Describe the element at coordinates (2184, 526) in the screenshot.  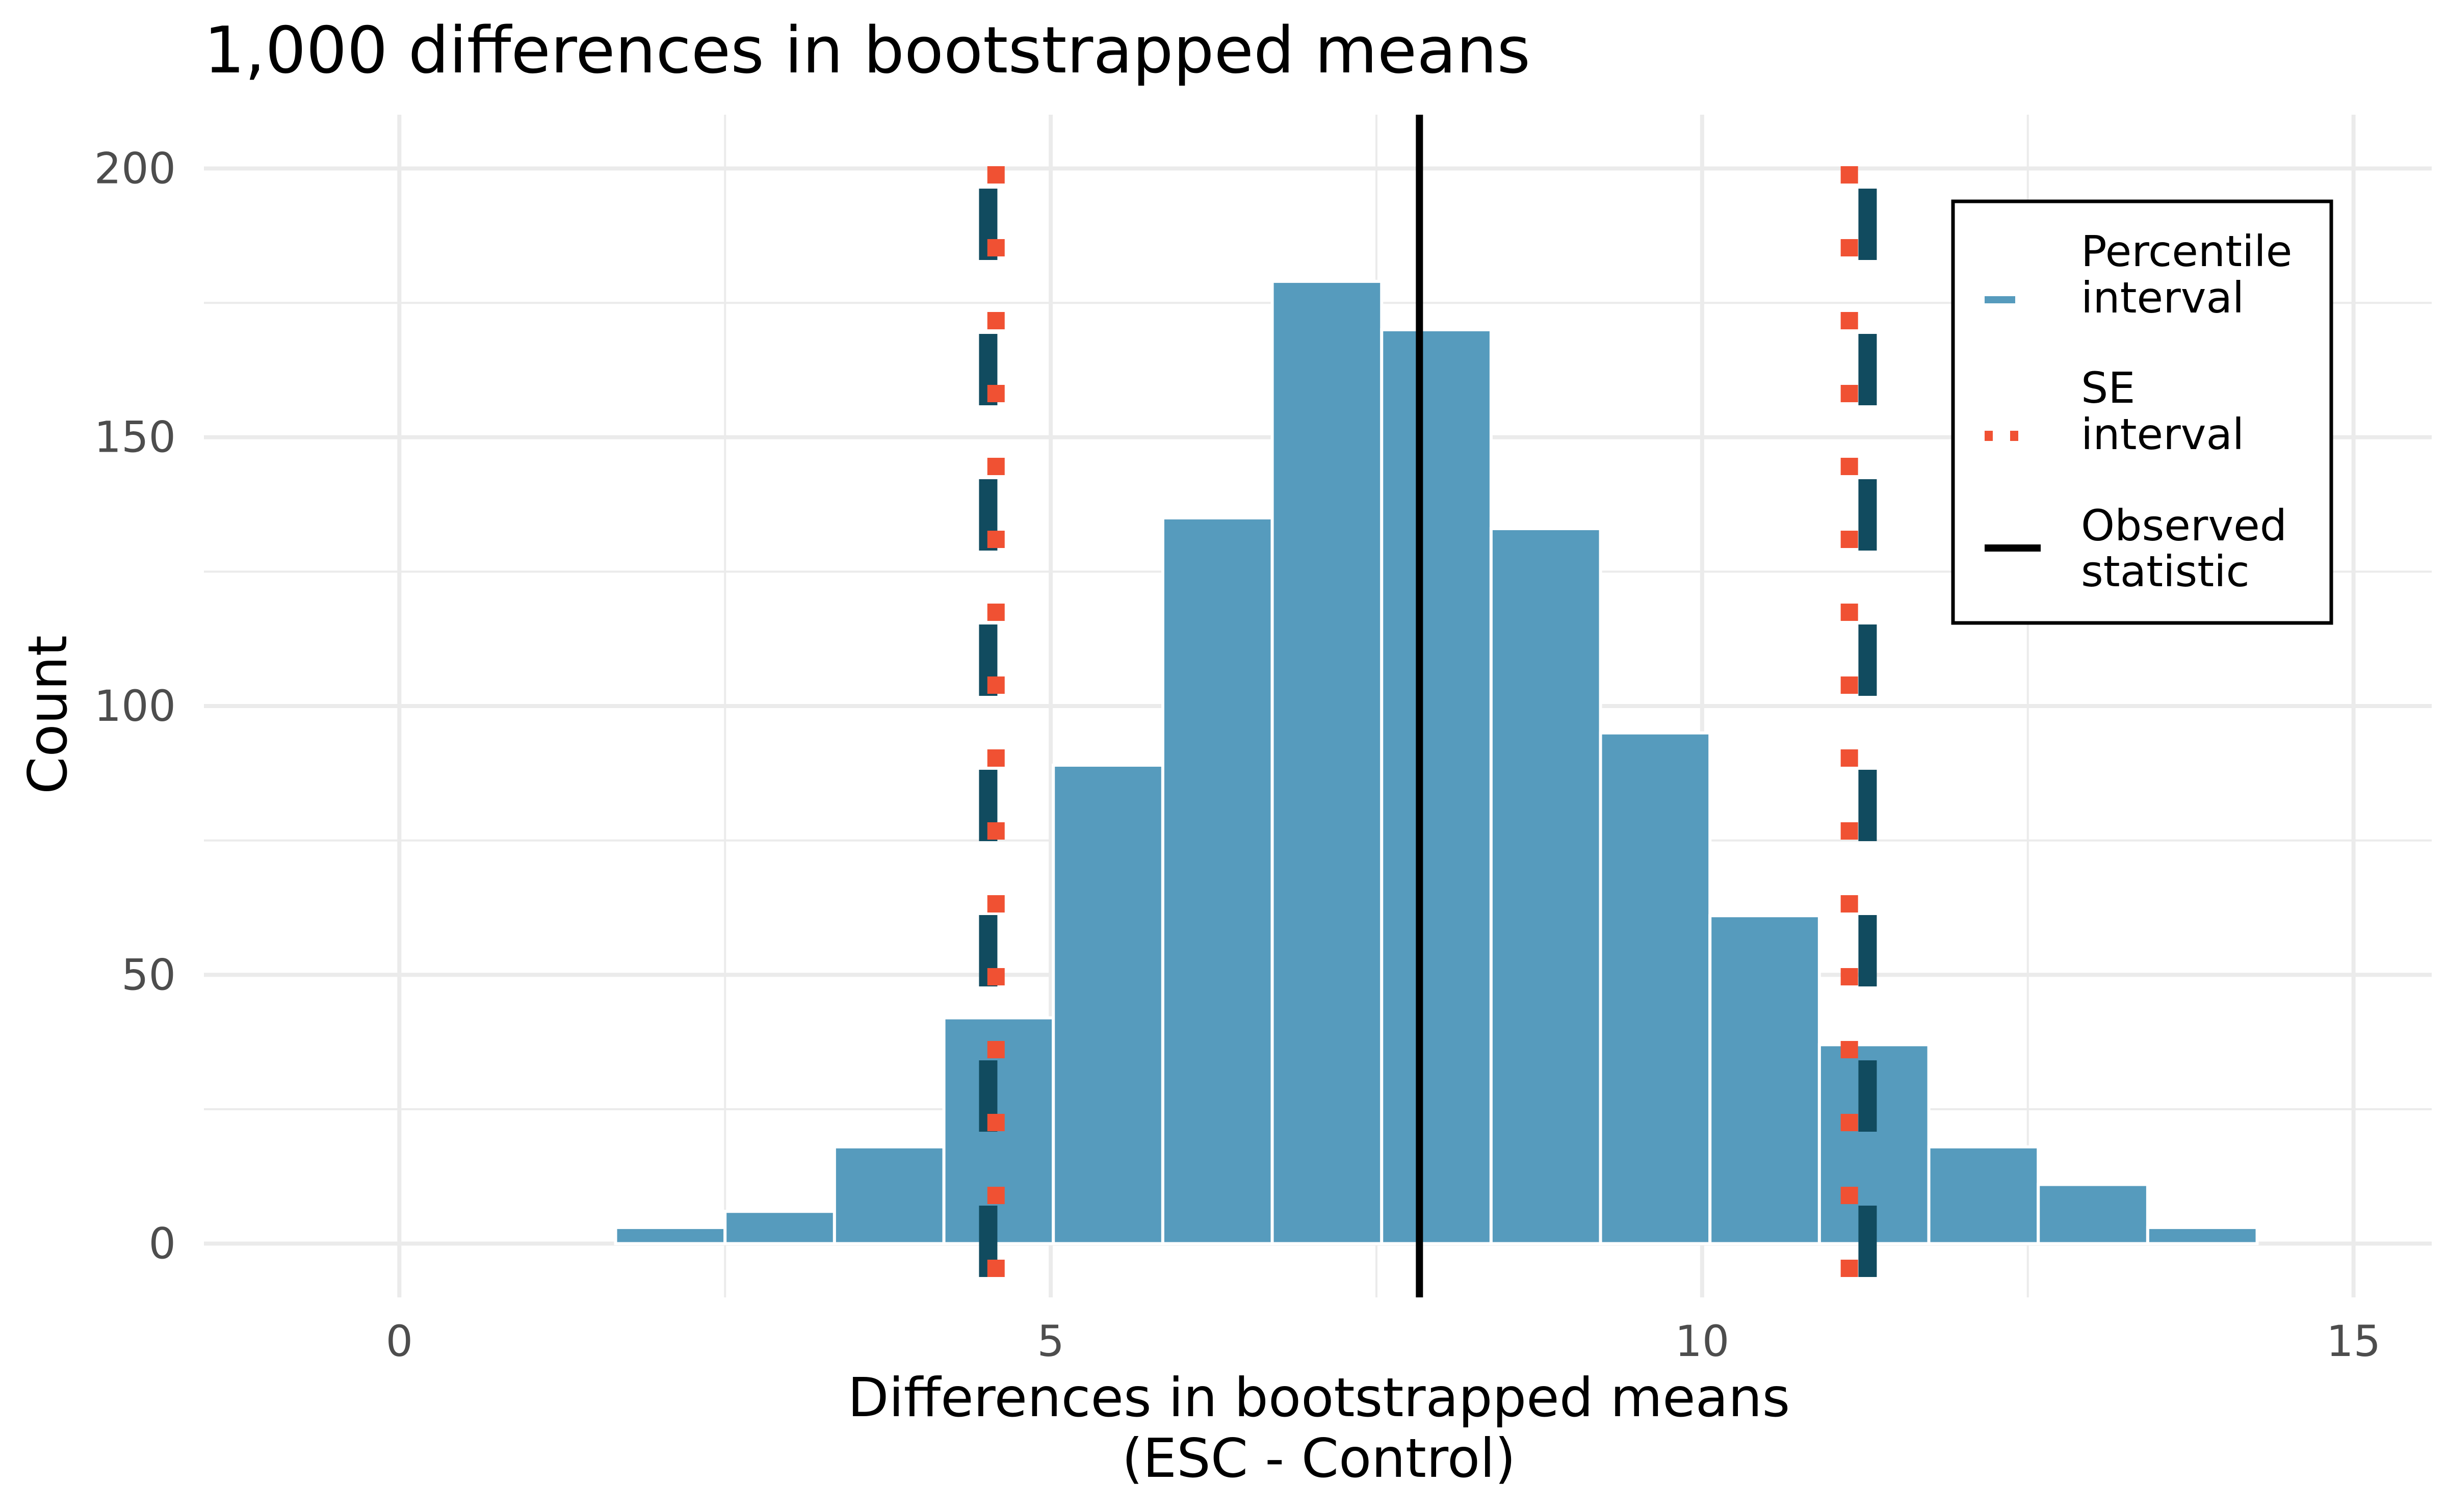
I see `legend-label-observed-line1: Observed` at that location.